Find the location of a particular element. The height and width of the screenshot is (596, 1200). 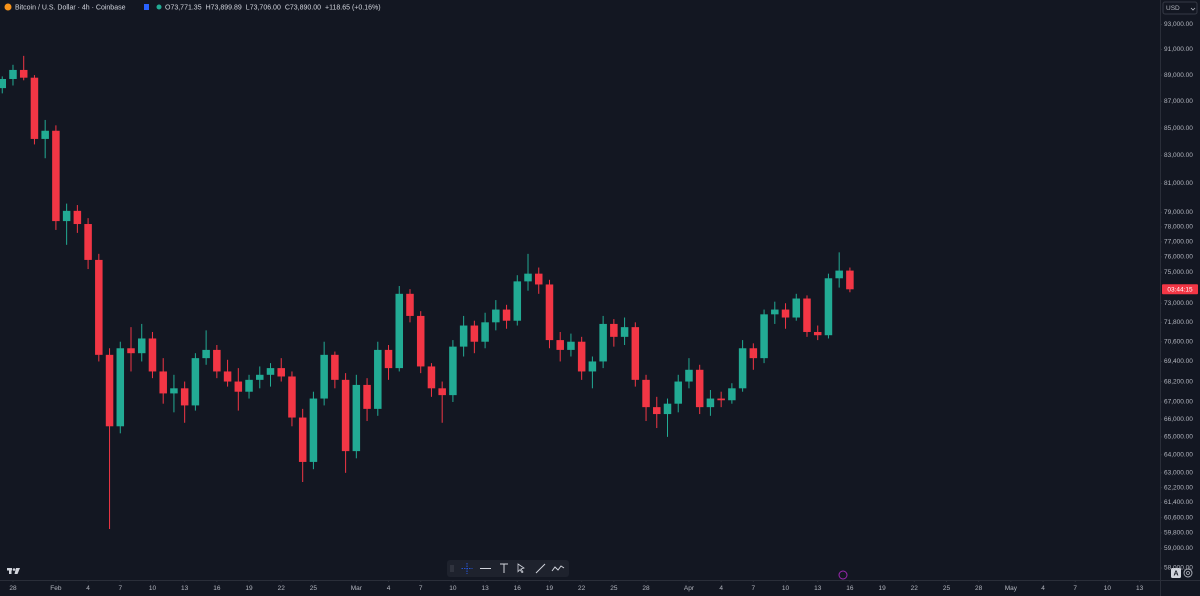

y-tick-label: 59,000.00 is located at coordinates (1178, 548).